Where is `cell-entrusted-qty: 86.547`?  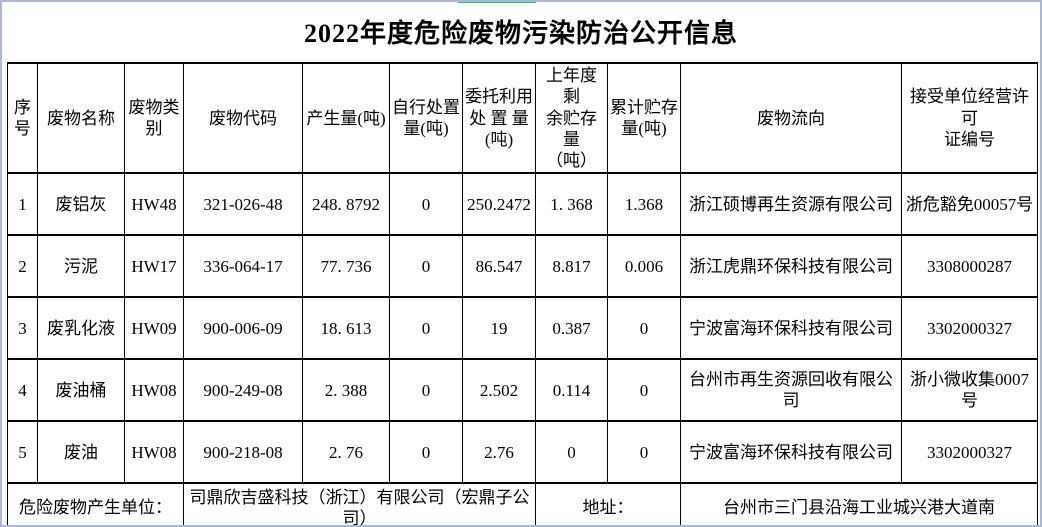 cell-entrusted-qty: 86.547 is located at coordinates (499, 266).